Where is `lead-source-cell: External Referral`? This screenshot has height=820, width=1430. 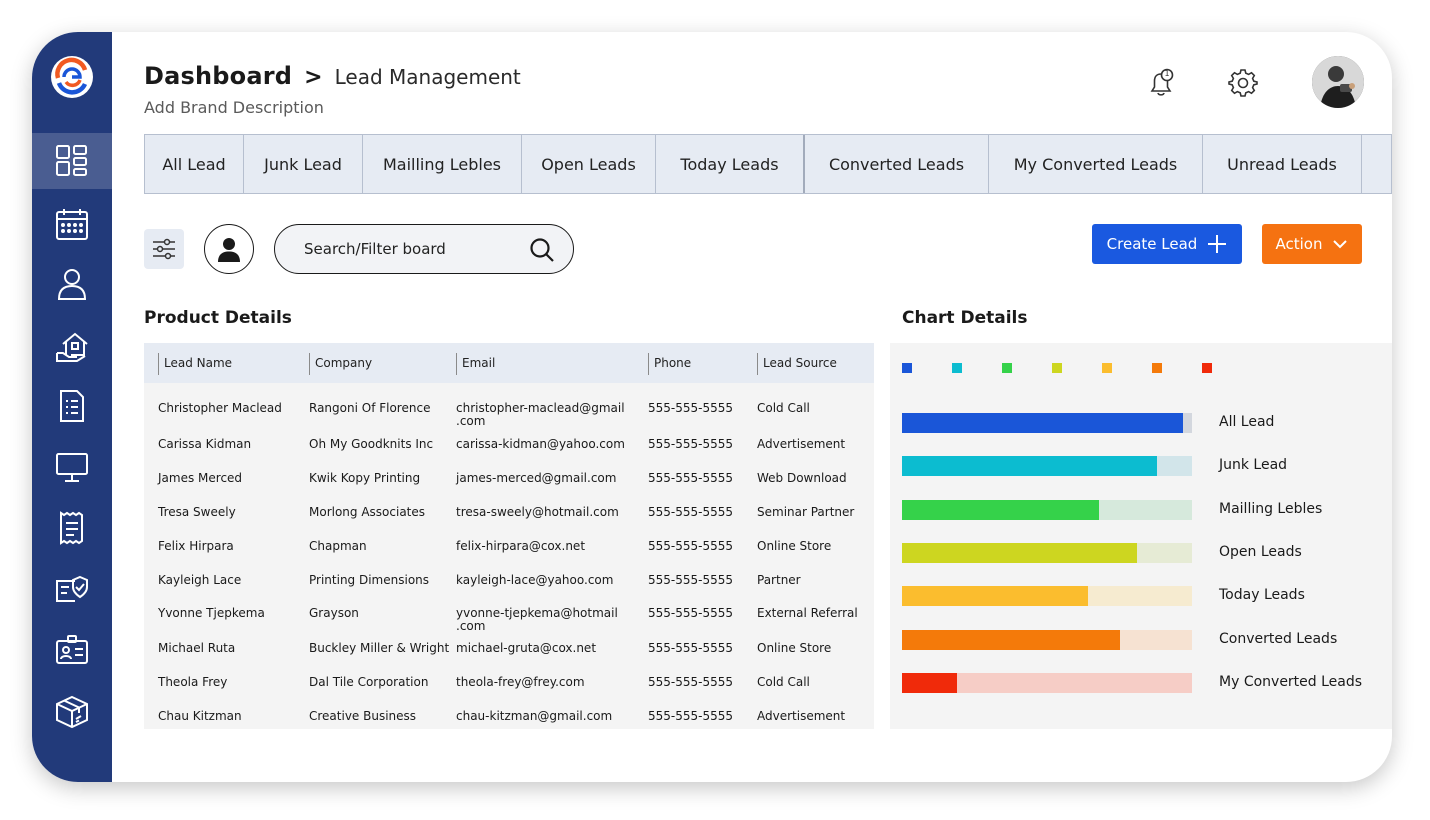
lead-source-cell: External Referral is located at coordinates (807, 613).